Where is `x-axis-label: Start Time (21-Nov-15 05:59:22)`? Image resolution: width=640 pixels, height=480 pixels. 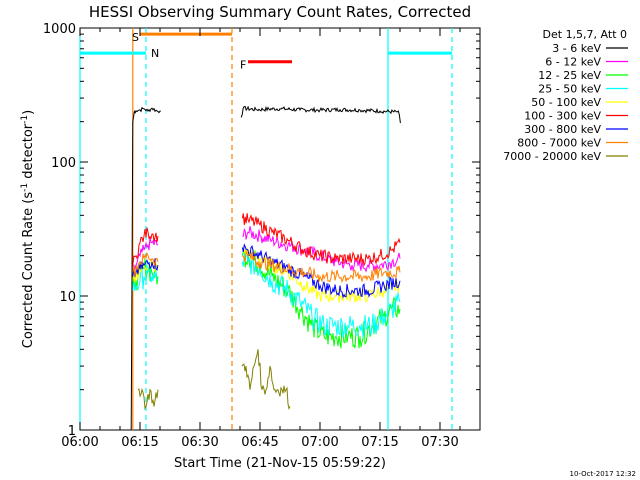 x-axis-label: Start Time (21-Nov-15 05:59:22) is located at coordinates (280, 463).